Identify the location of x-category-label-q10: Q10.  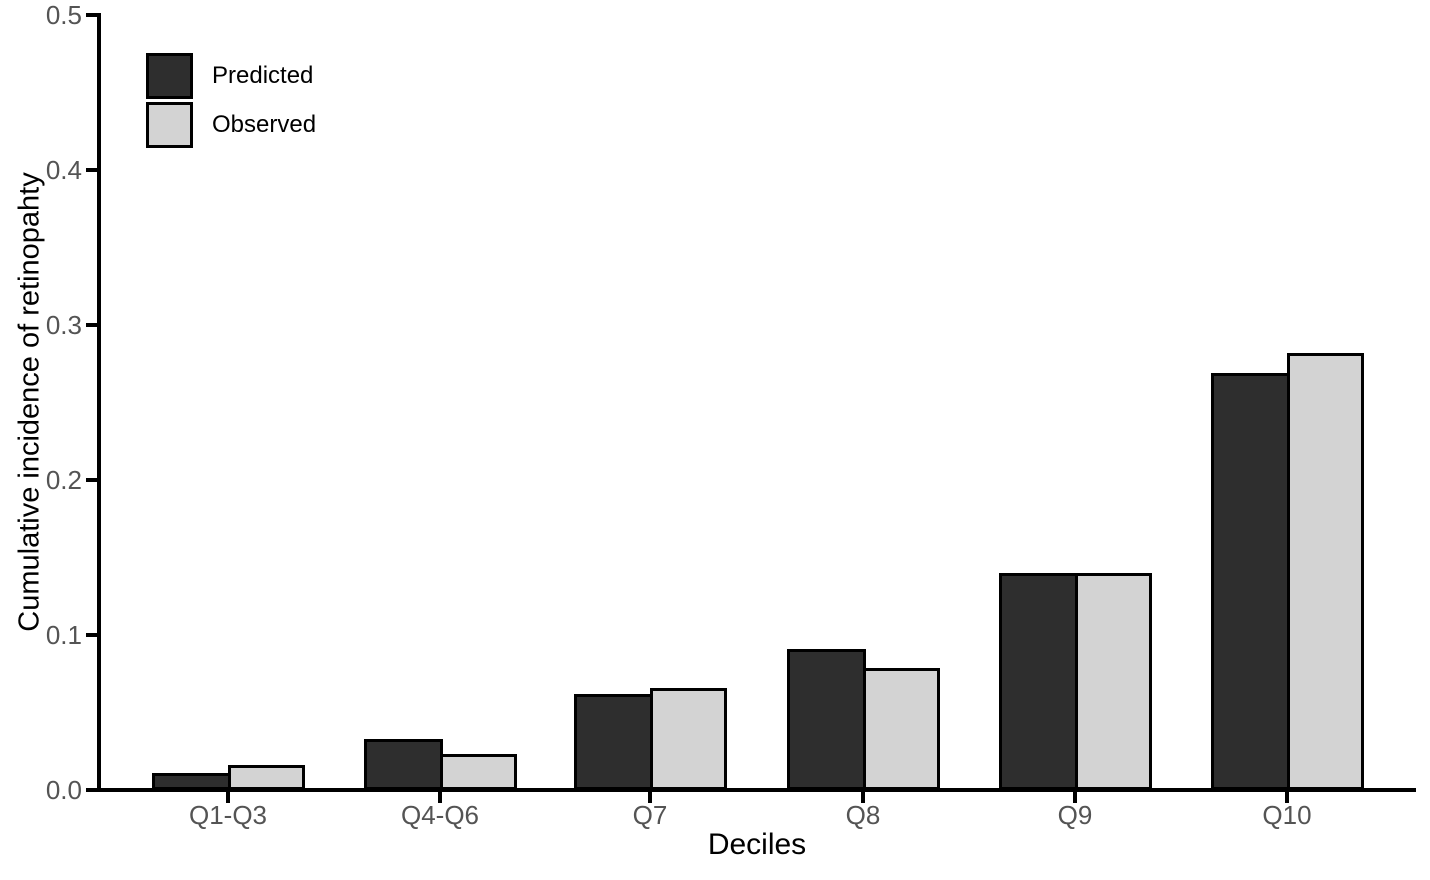
(1287, 815).